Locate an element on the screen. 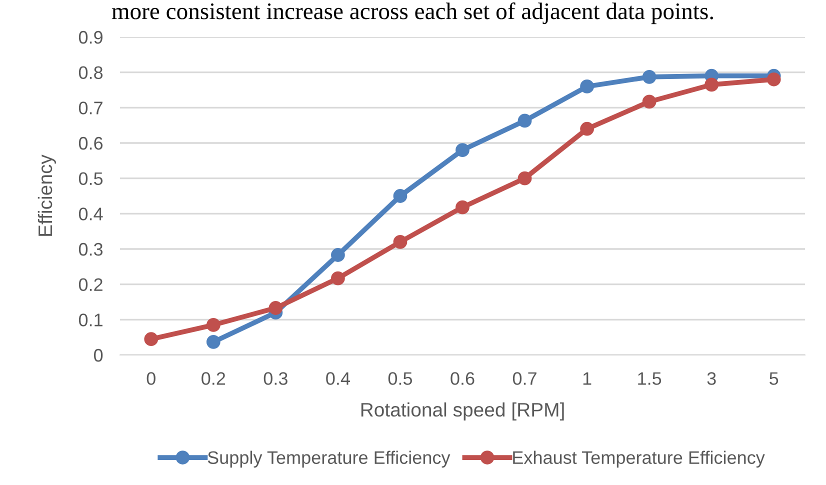 Image resolution: width=826 pixels, height=485 pixels. y-tick-label: 0.8 is located at coordinates (90, 73).